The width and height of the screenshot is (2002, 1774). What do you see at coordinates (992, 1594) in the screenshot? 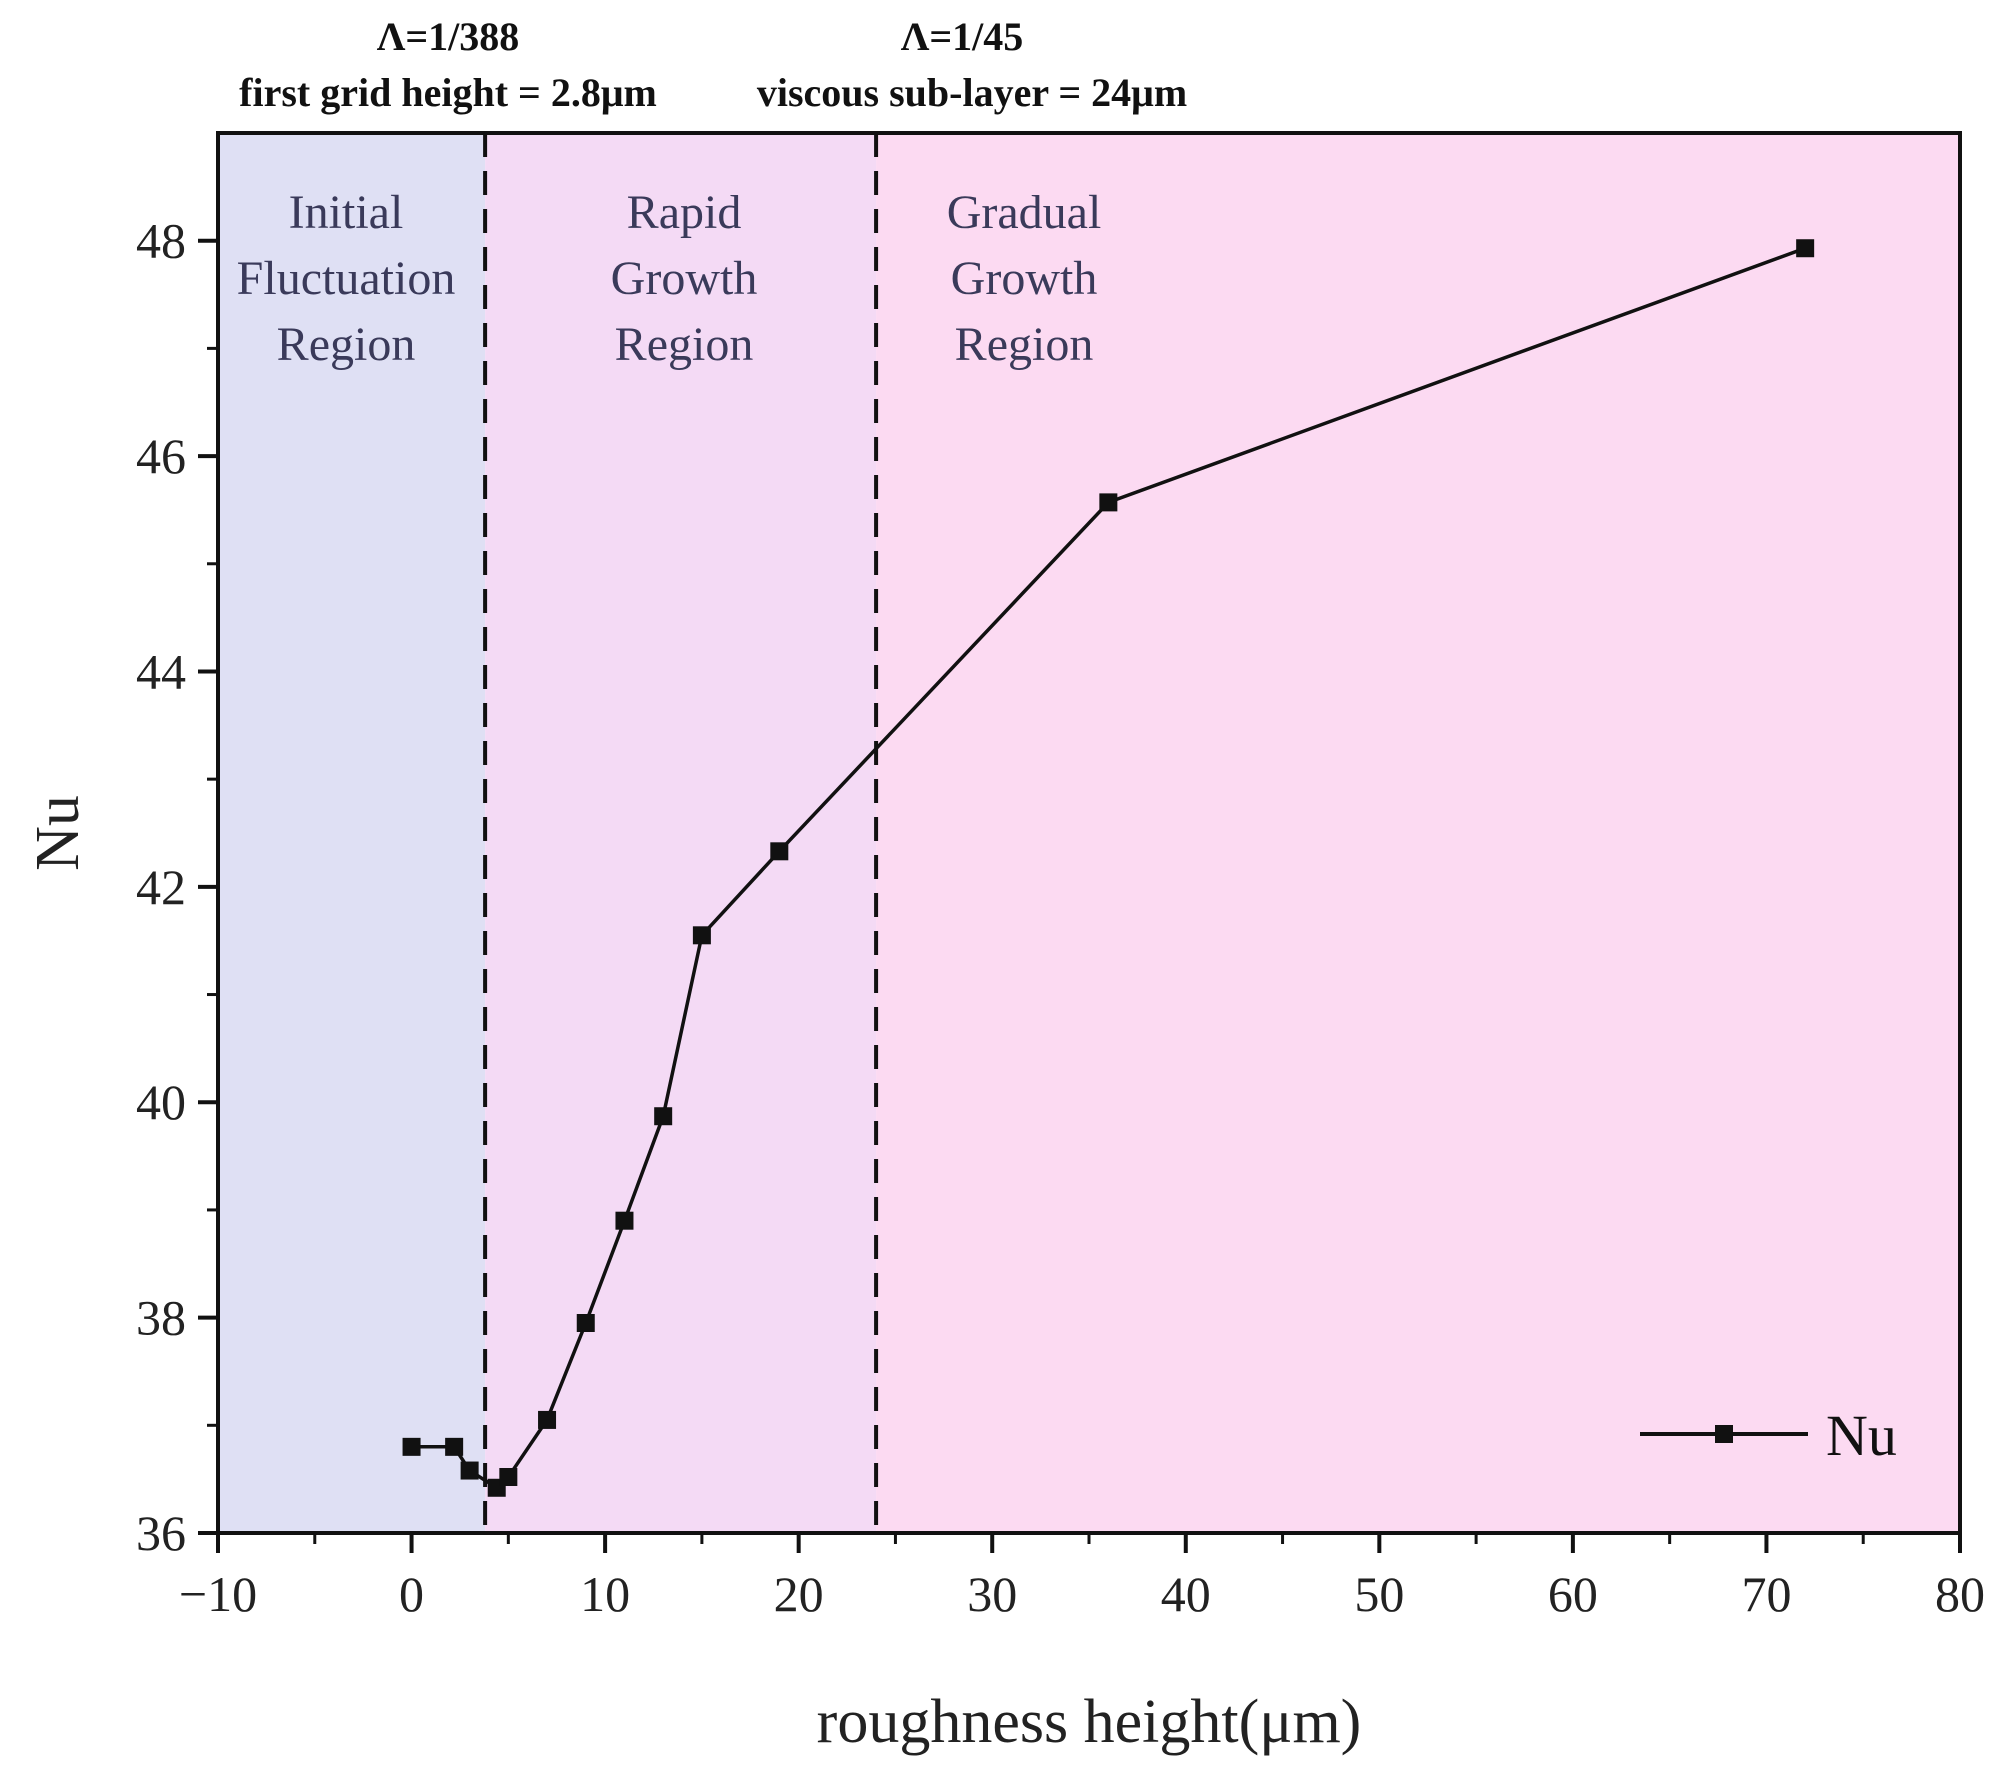
I see `x-tick-label: 30` at bounding box center [992, 1594].